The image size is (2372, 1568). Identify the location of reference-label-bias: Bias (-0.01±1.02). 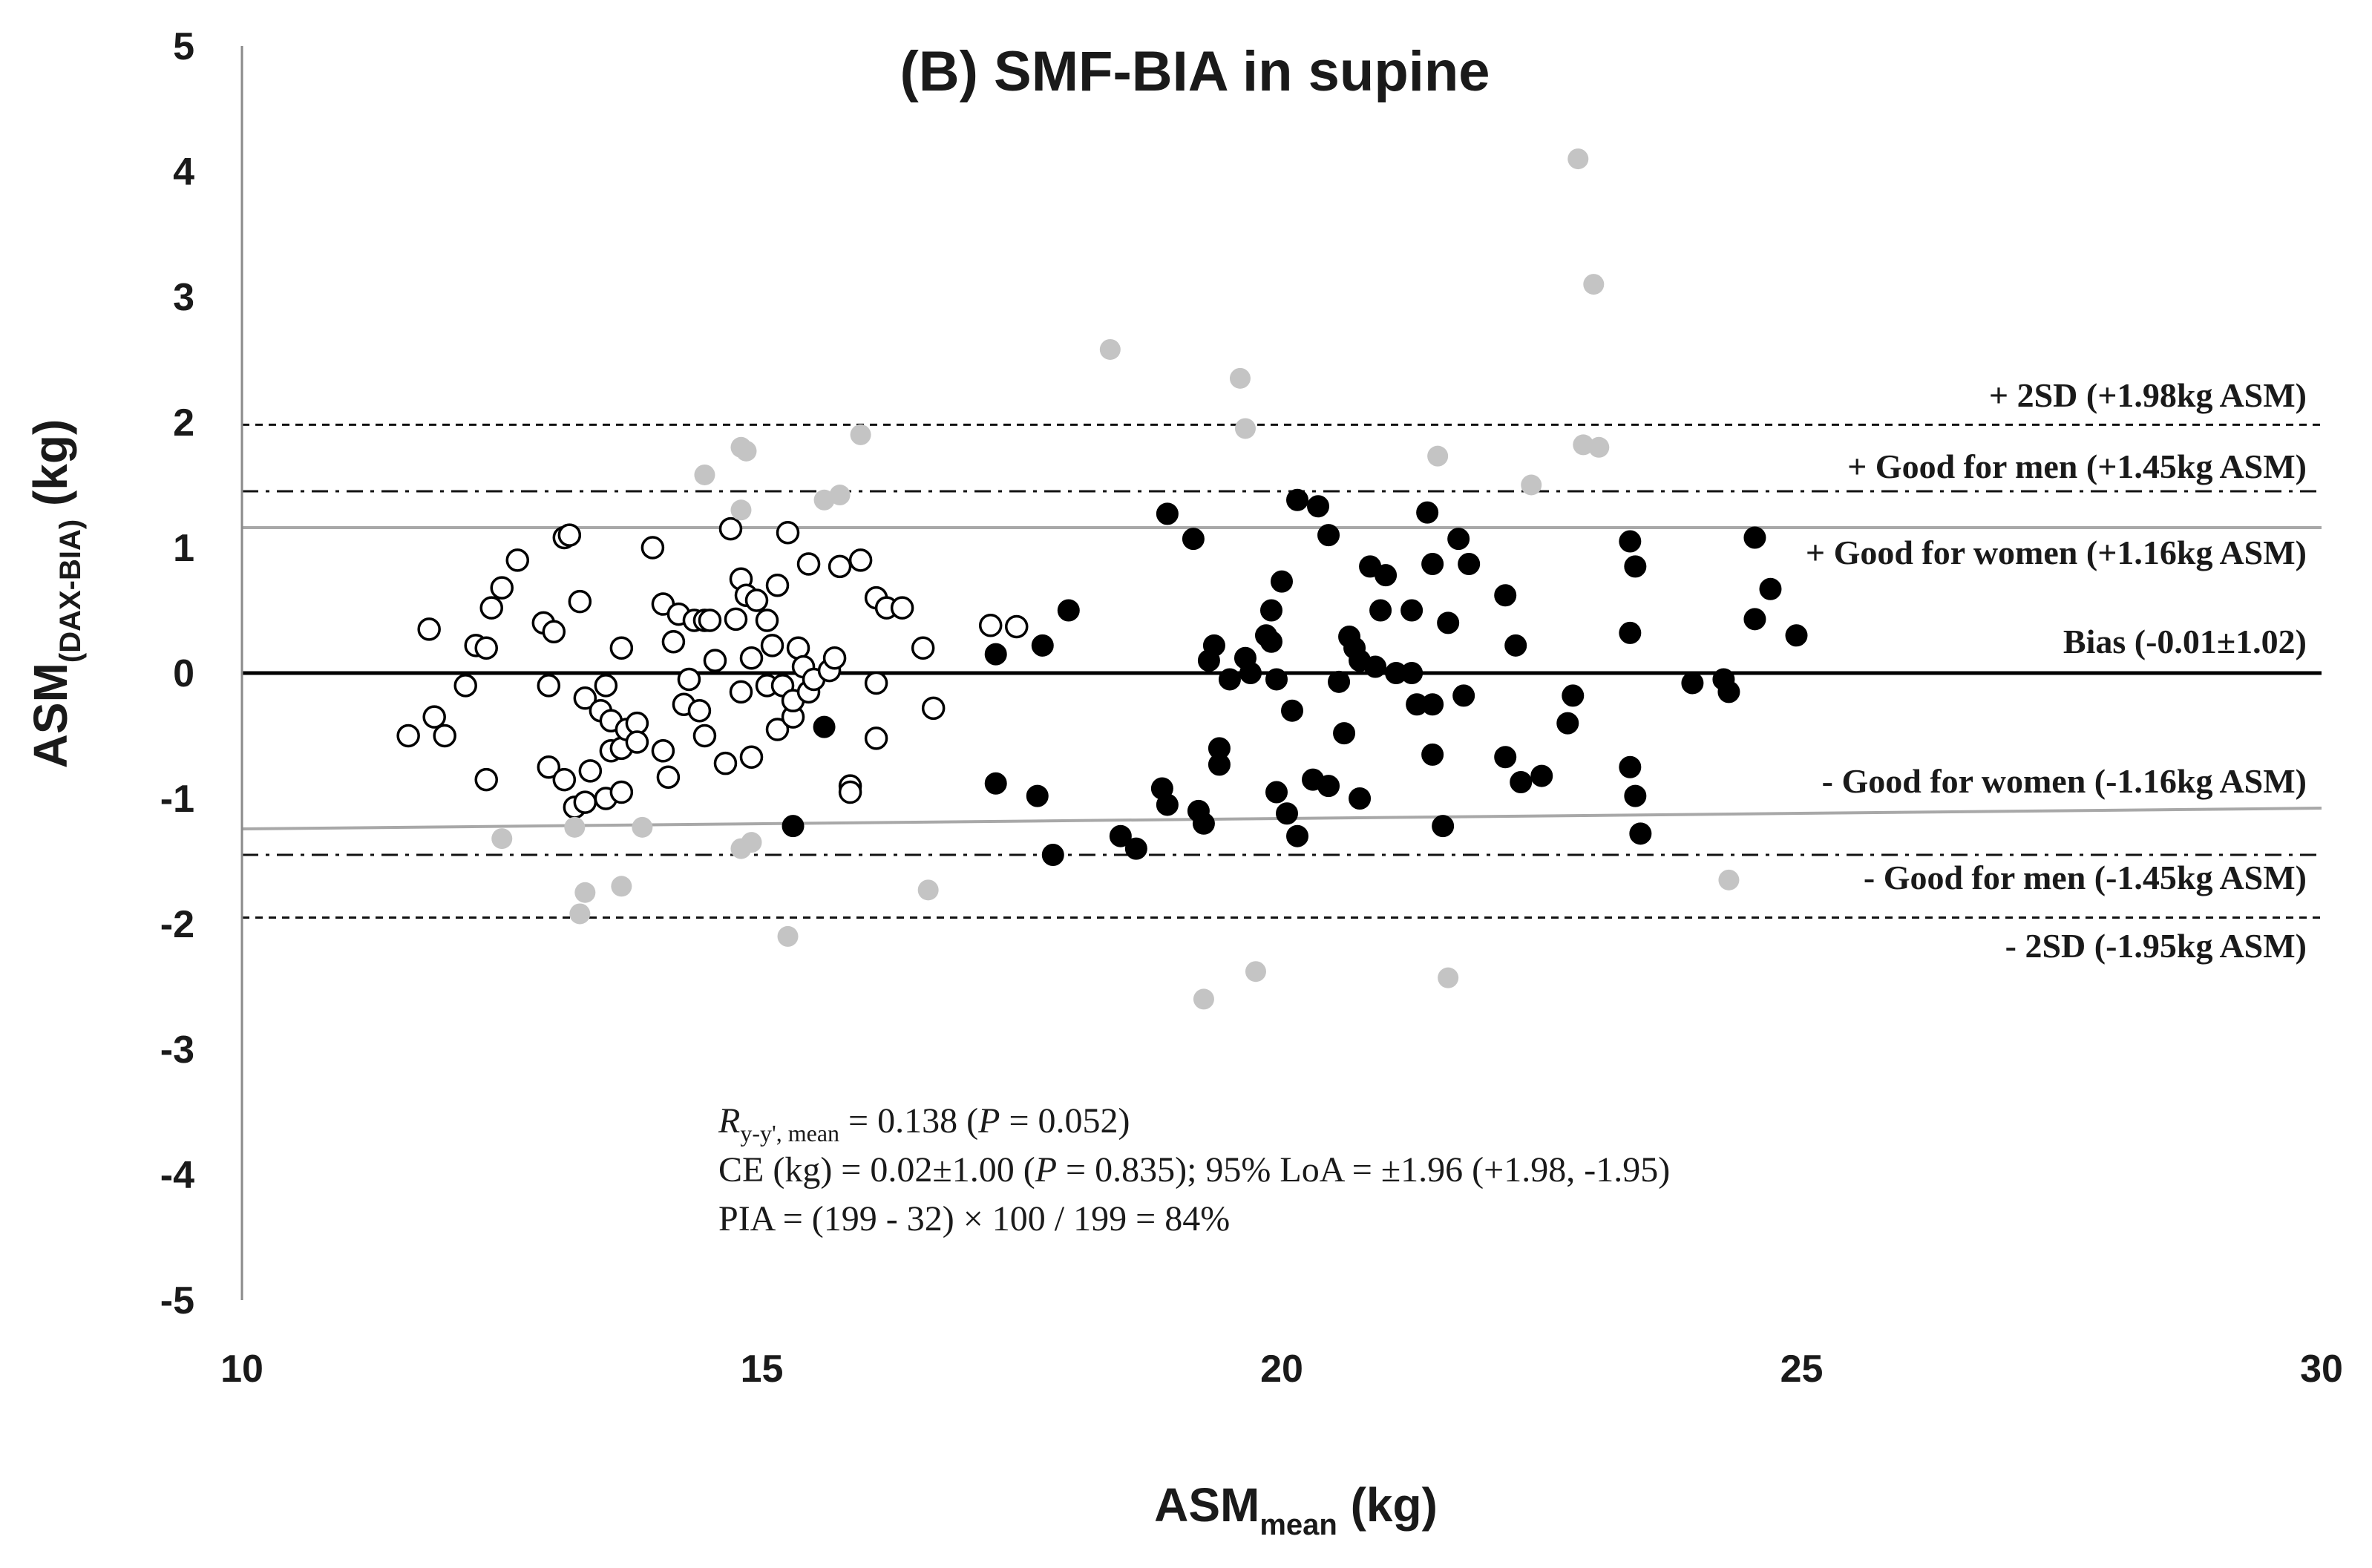
(2185, 641).